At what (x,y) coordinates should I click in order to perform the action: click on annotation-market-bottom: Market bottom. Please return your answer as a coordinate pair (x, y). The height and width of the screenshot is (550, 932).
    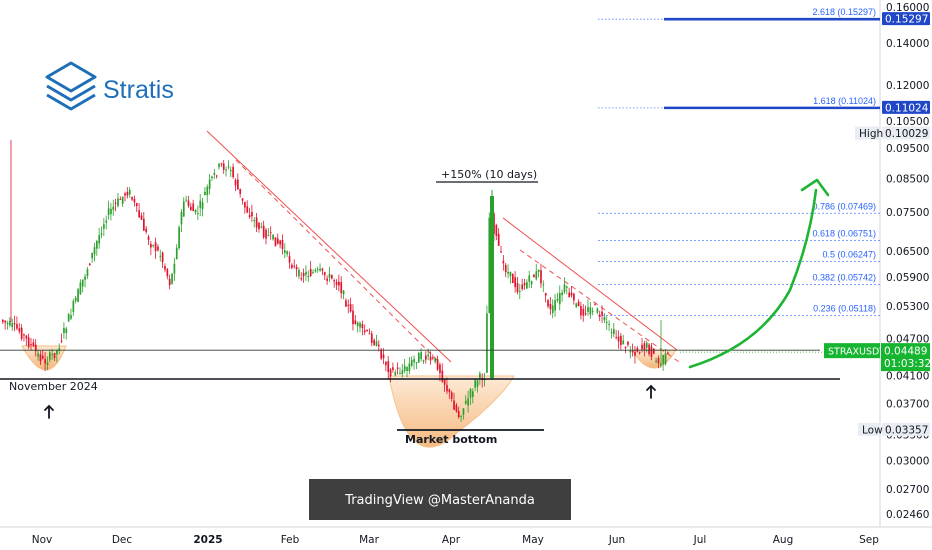
    Looking at the image, I should click on (451, 439).